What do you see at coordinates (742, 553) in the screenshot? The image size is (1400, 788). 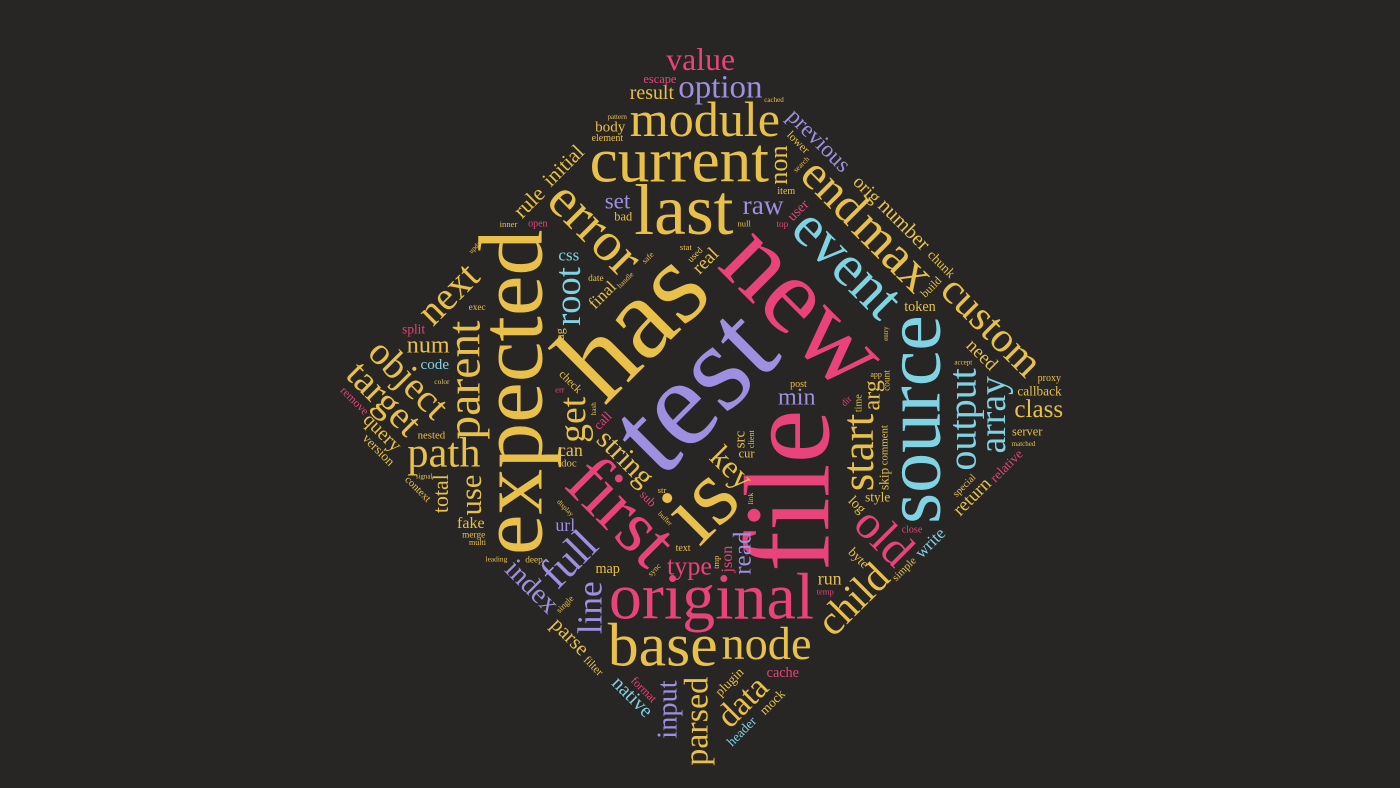 I see `word-read: read` at bounding box center [742, 553].